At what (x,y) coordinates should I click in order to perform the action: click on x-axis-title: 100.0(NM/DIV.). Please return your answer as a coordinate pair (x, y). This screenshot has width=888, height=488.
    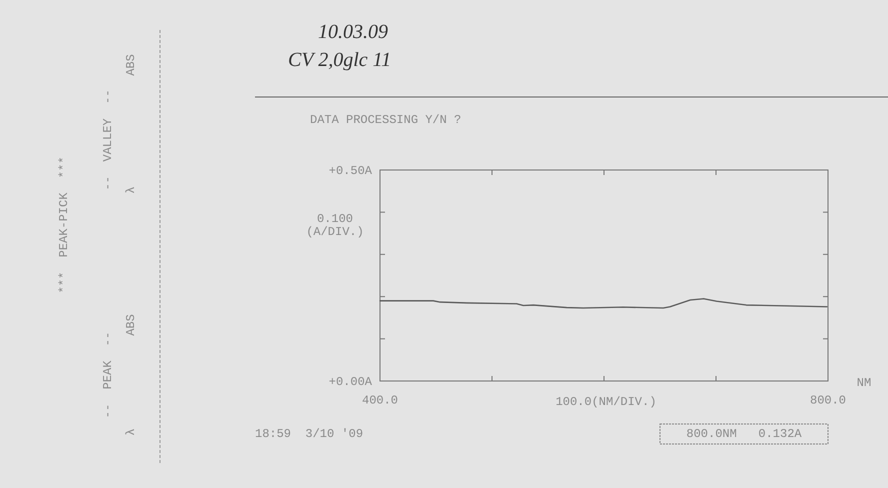
    Looking at the image, I should click on (606, 402).